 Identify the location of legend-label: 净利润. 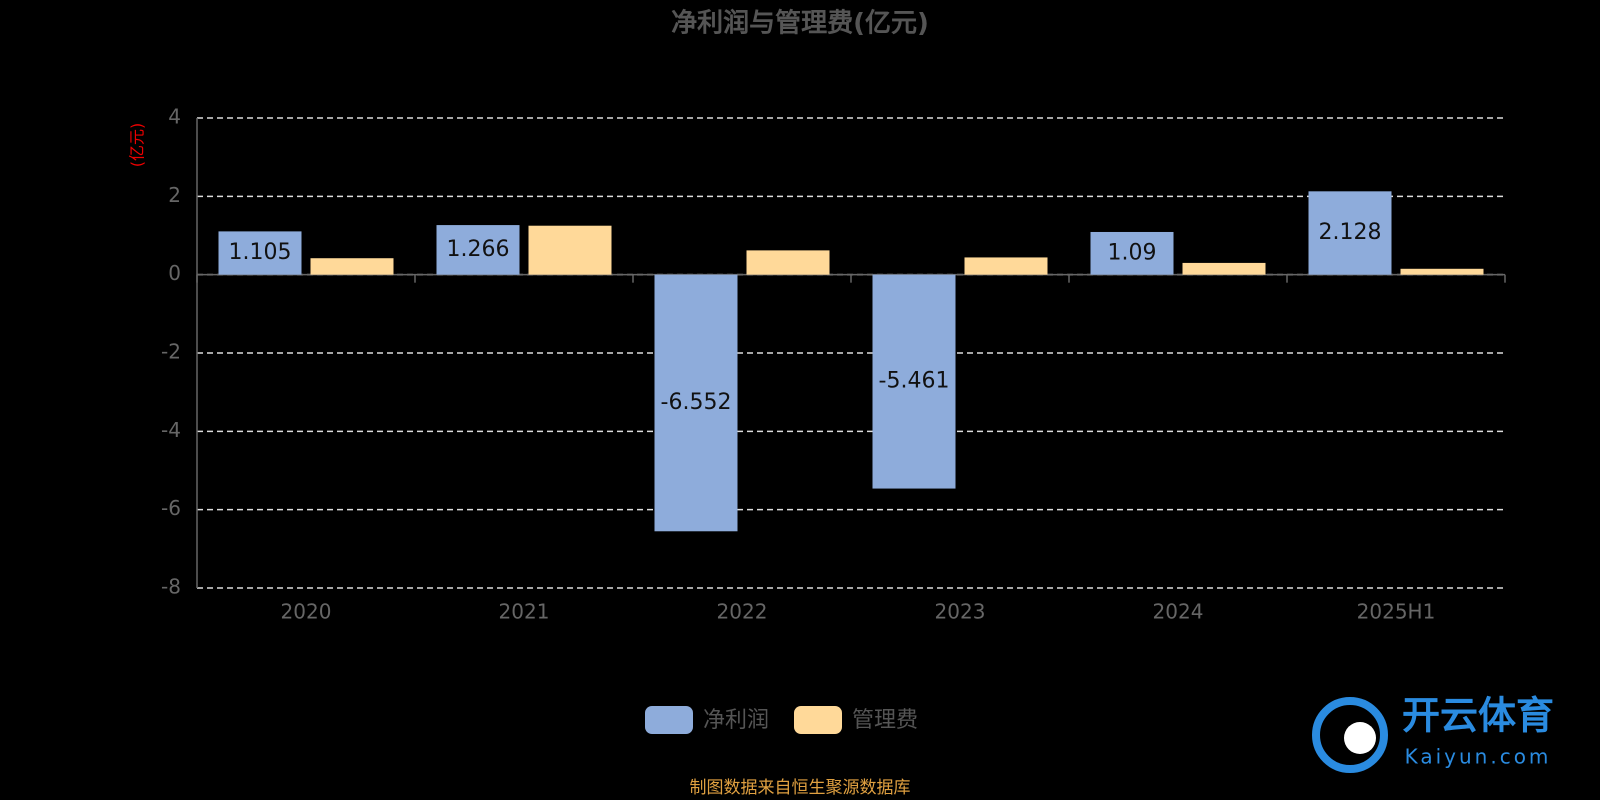
(736, 720).